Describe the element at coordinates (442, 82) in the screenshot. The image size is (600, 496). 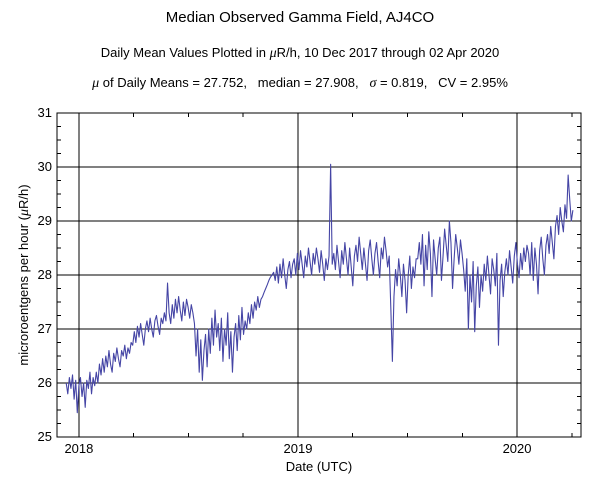
I see `stats-text-2: = 0.819, CV = 2.95%` at that location.